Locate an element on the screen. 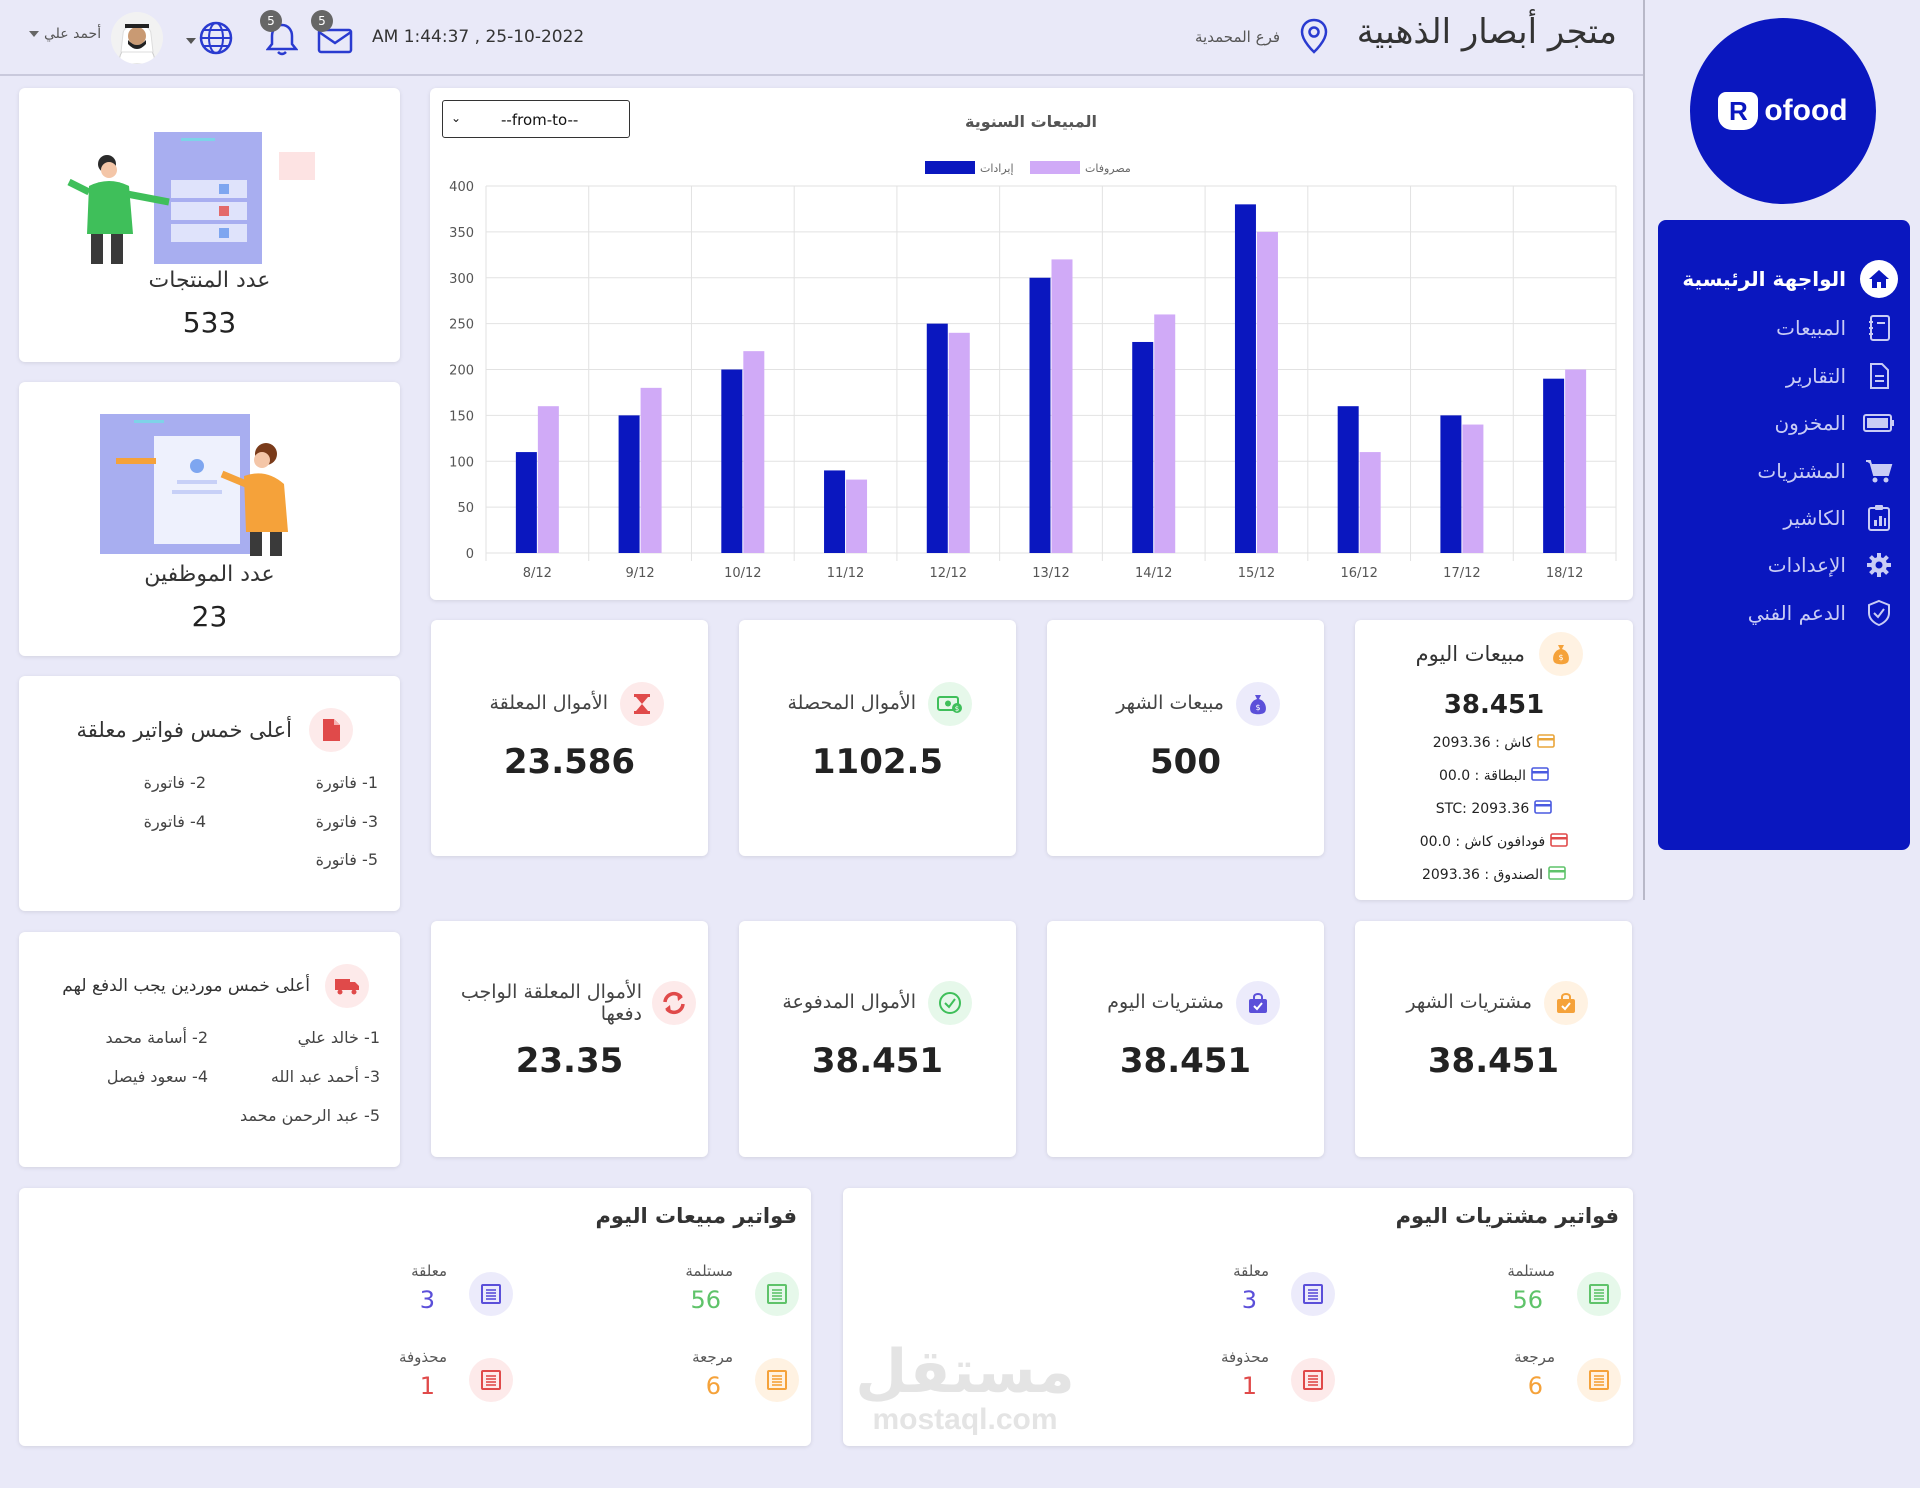 Image resolution: width=1920 pixels, height=1488 pixels. x-tick-label: 9/12 is located at coordinates (639, 573).